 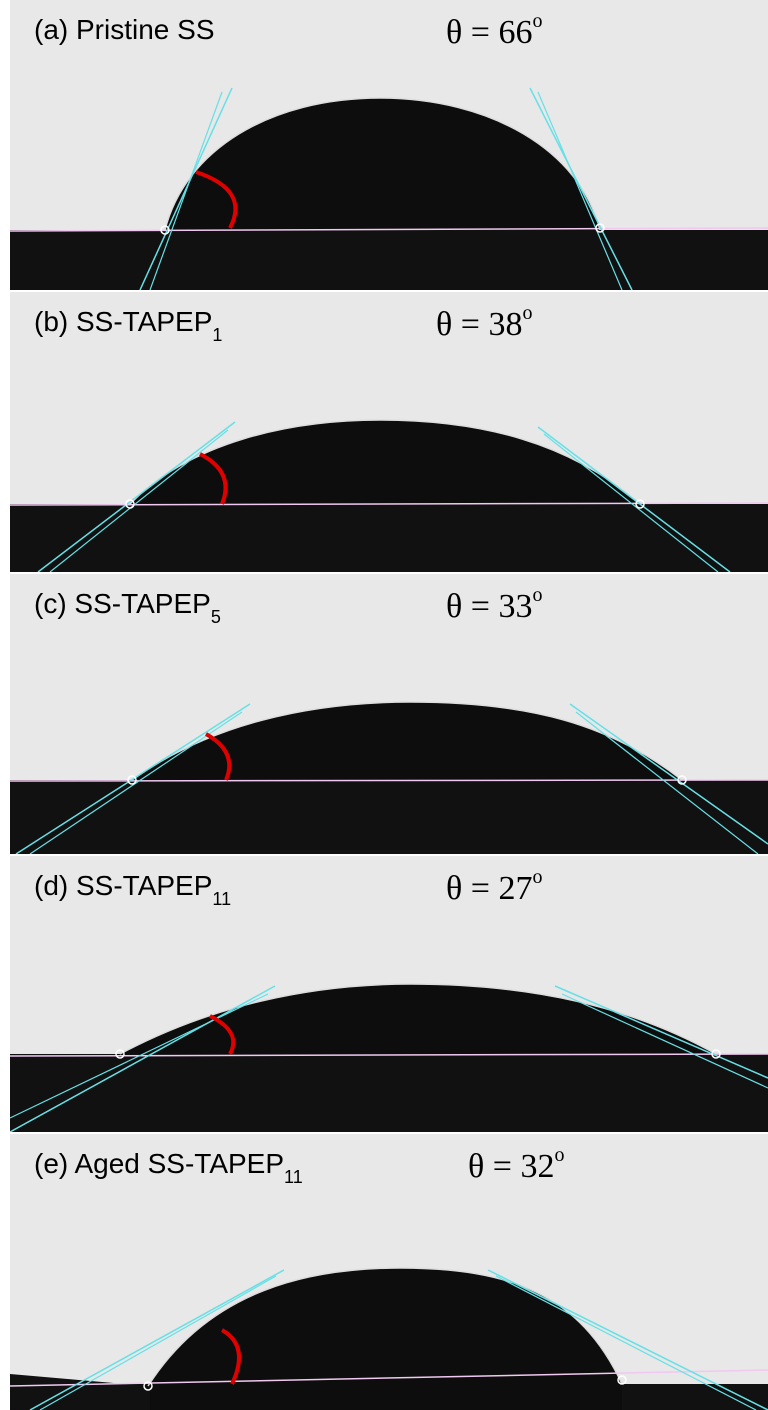 I want to click on contact-angle-value: θ = 27o, so click(x=494, y=886).